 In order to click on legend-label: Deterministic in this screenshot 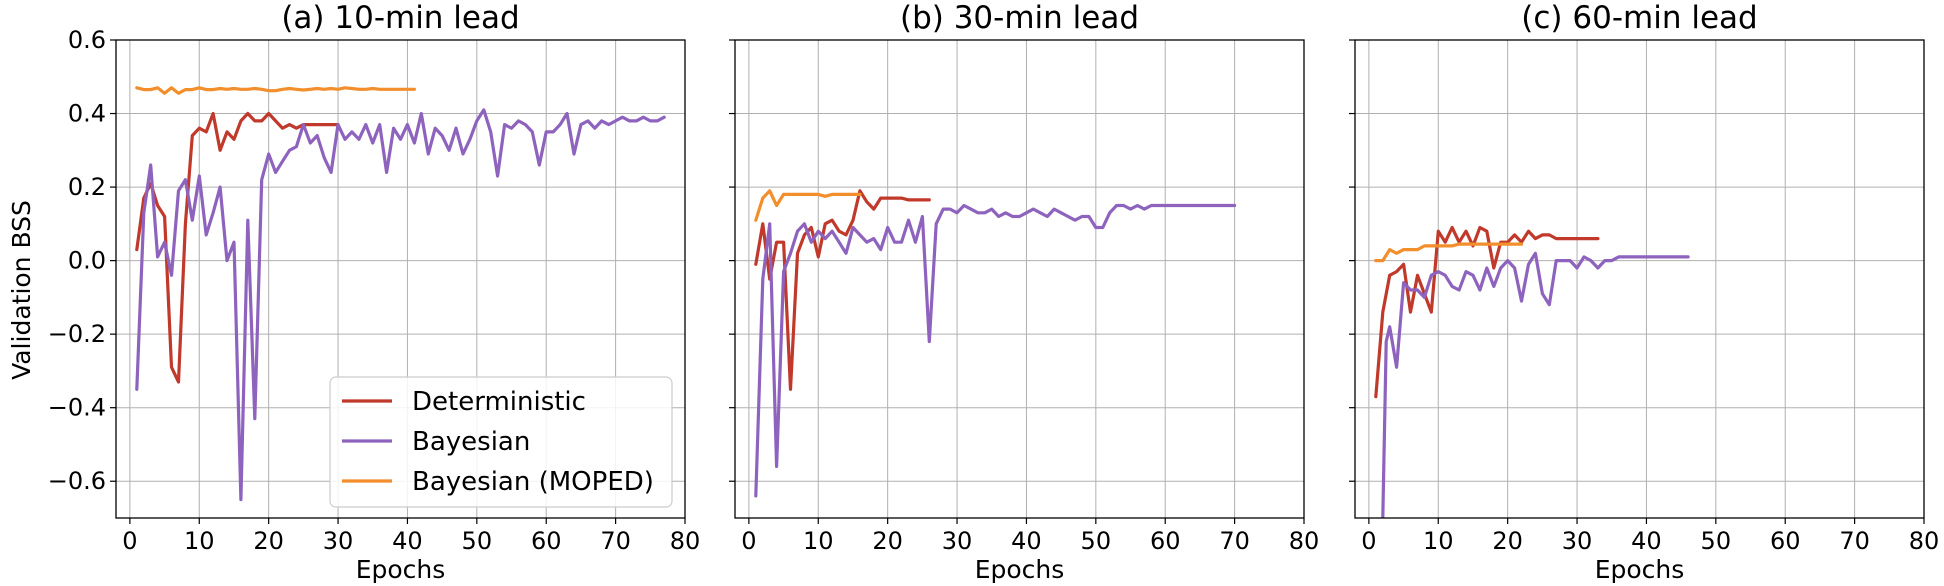, I will do `click(499, 402)`.